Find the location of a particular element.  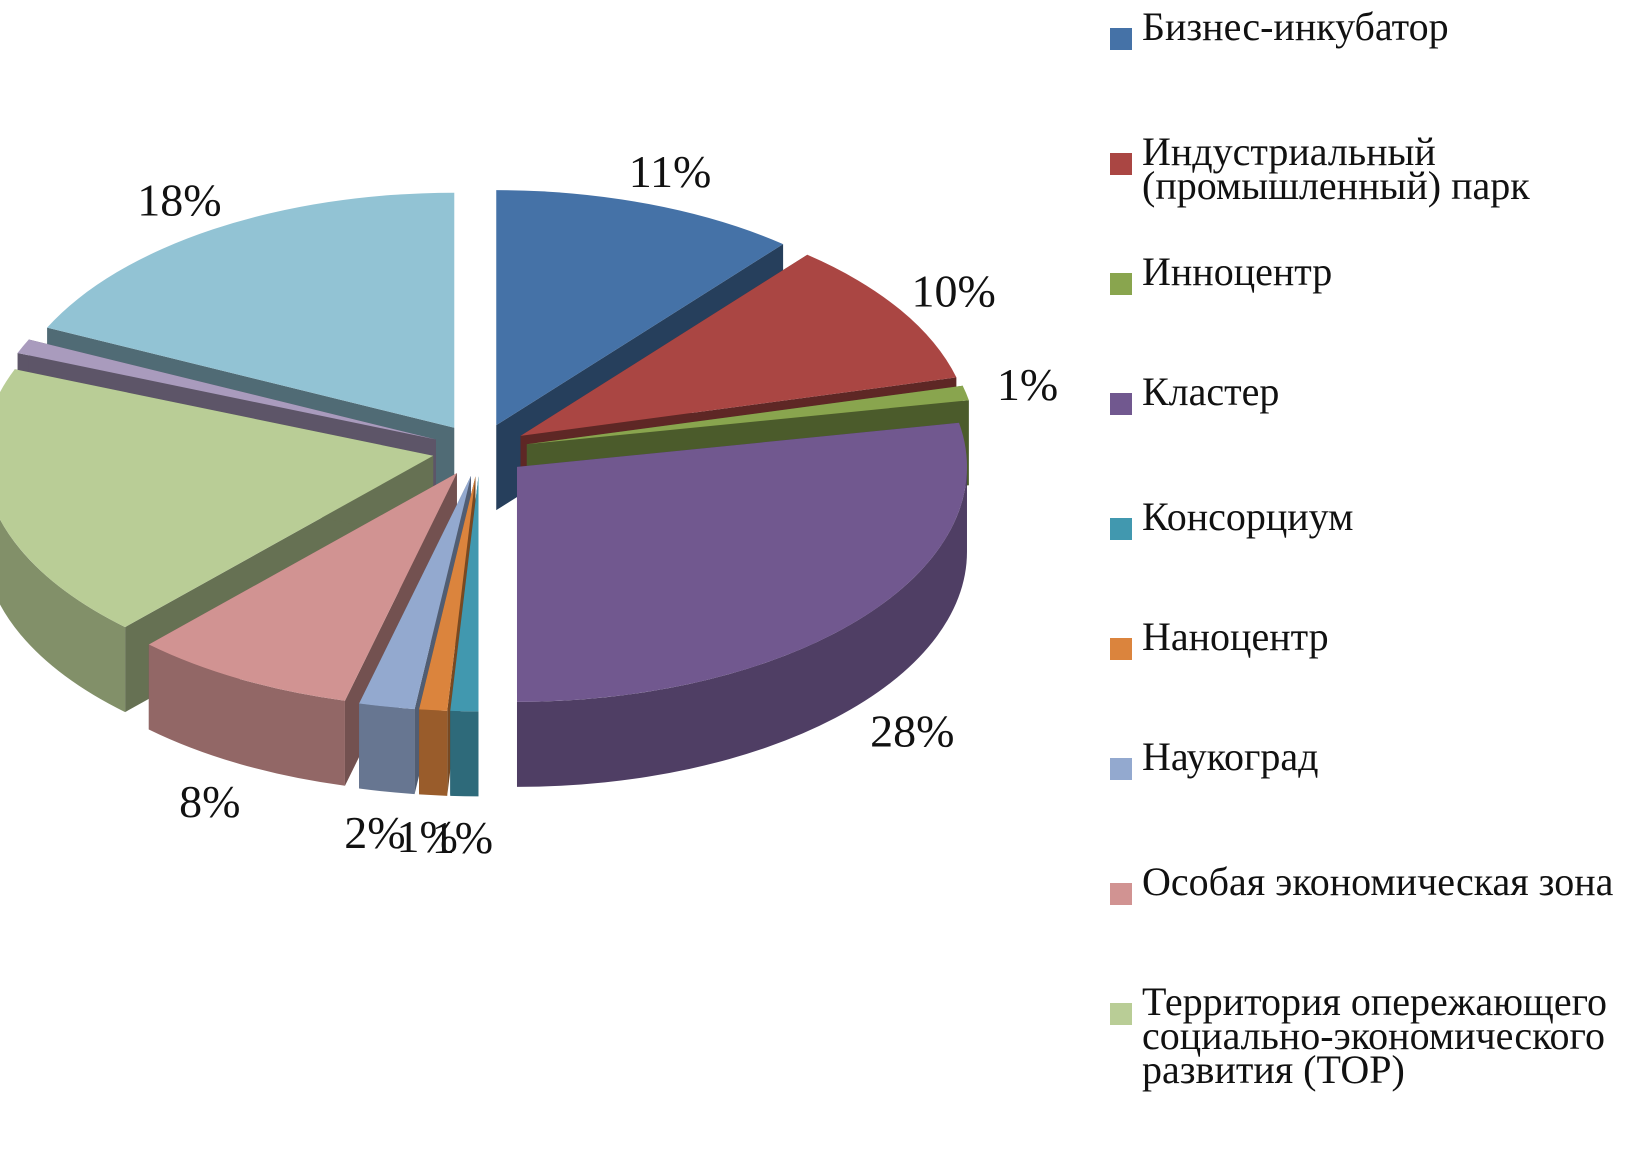

legend-item: Консорциум is located at coordinates (1232, 517).